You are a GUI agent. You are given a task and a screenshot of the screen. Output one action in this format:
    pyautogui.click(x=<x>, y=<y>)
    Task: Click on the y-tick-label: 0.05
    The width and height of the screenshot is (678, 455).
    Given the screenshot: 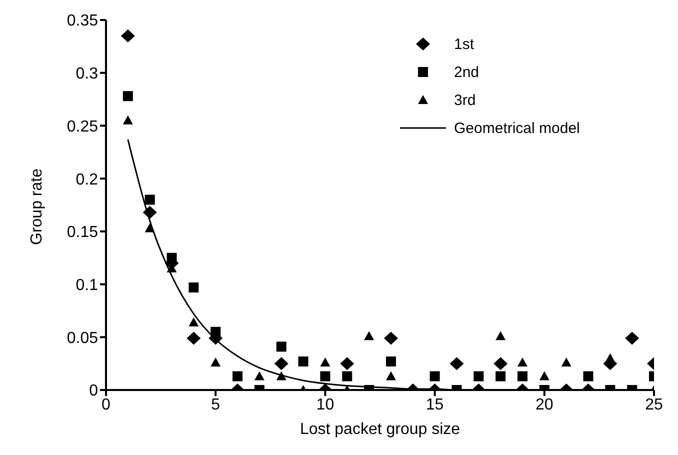 What is the action you would take?
    pyautogui.click(x=82, y=338)
    